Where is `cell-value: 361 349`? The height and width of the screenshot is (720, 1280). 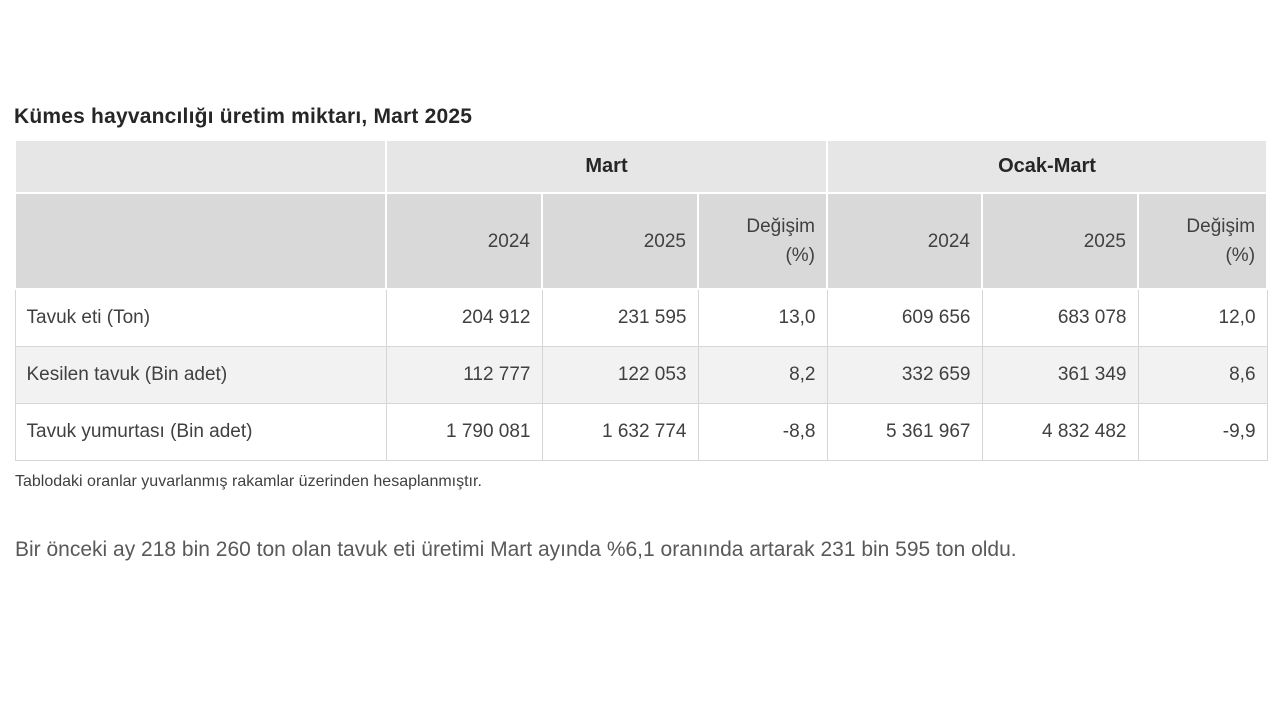 cell-value: 361 349 is located at coordinates (1060, 374).